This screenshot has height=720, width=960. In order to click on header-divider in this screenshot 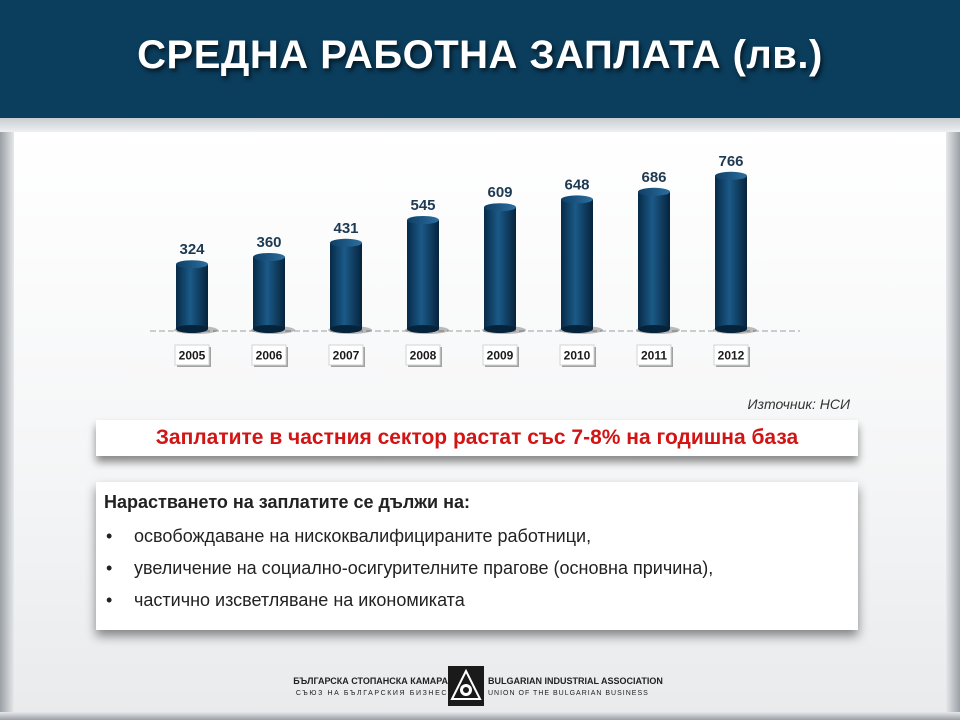, I will do `click(480, 125)`.